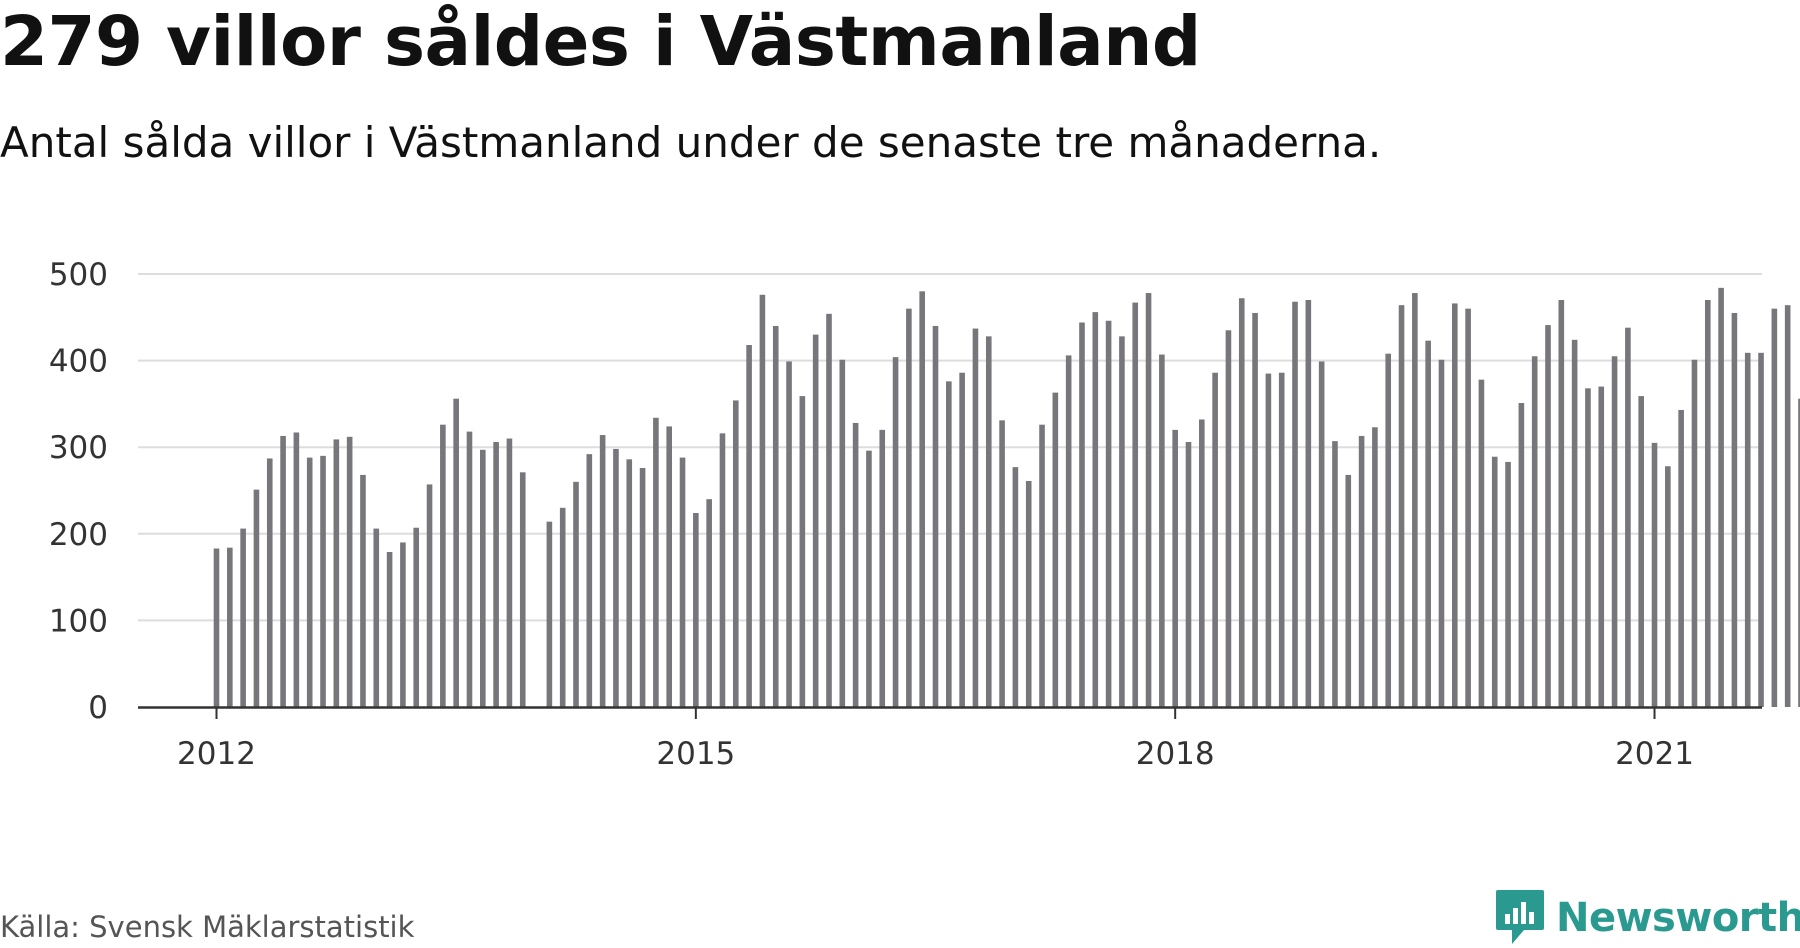 This screenshot has width=1800, height=948. I want to click on y-tick-label: 500, so click(78, 275).